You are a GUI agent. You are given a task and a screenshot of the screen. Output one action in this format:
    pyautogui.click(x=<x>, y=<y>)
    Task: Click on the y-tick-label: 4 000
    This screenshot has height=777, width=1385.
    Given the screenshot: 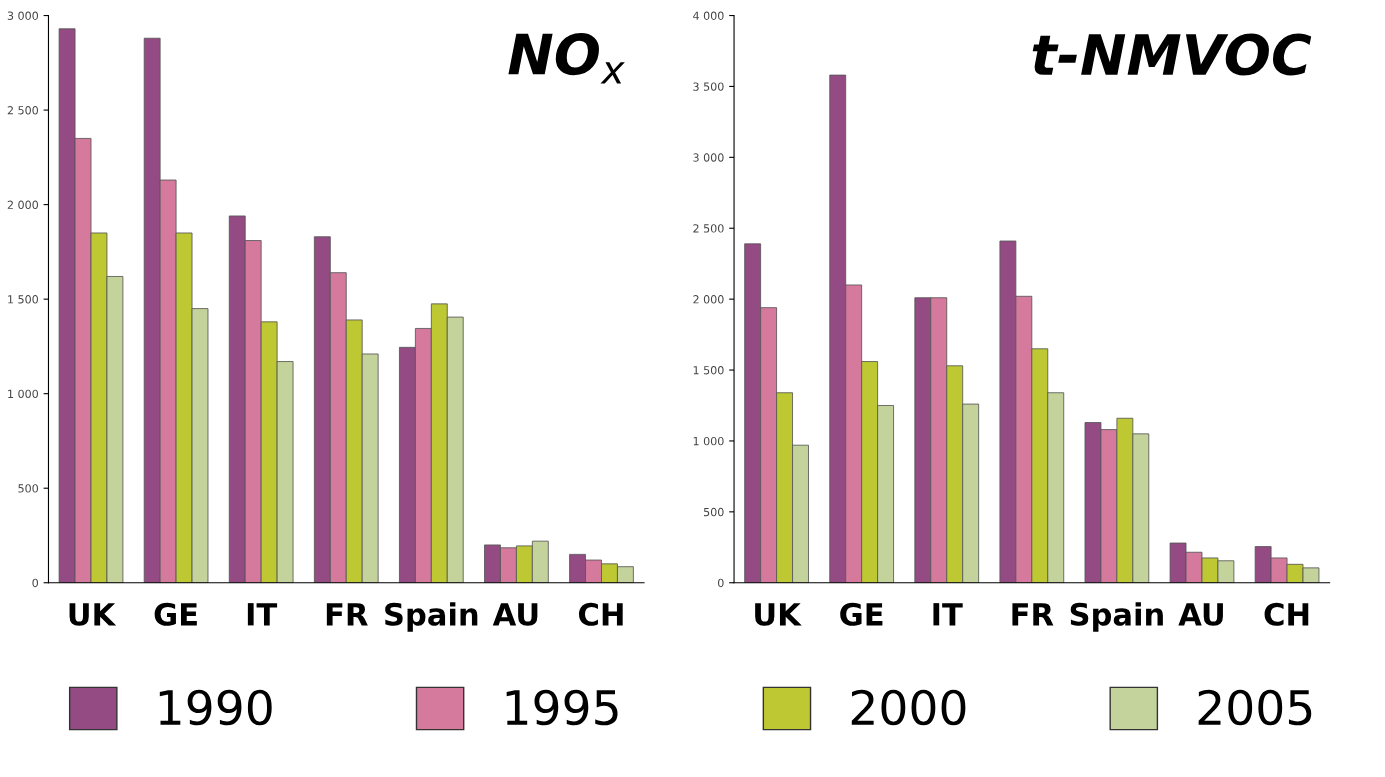 What is the action you would take?
    pyautogui.click(x=708, y=15)
    